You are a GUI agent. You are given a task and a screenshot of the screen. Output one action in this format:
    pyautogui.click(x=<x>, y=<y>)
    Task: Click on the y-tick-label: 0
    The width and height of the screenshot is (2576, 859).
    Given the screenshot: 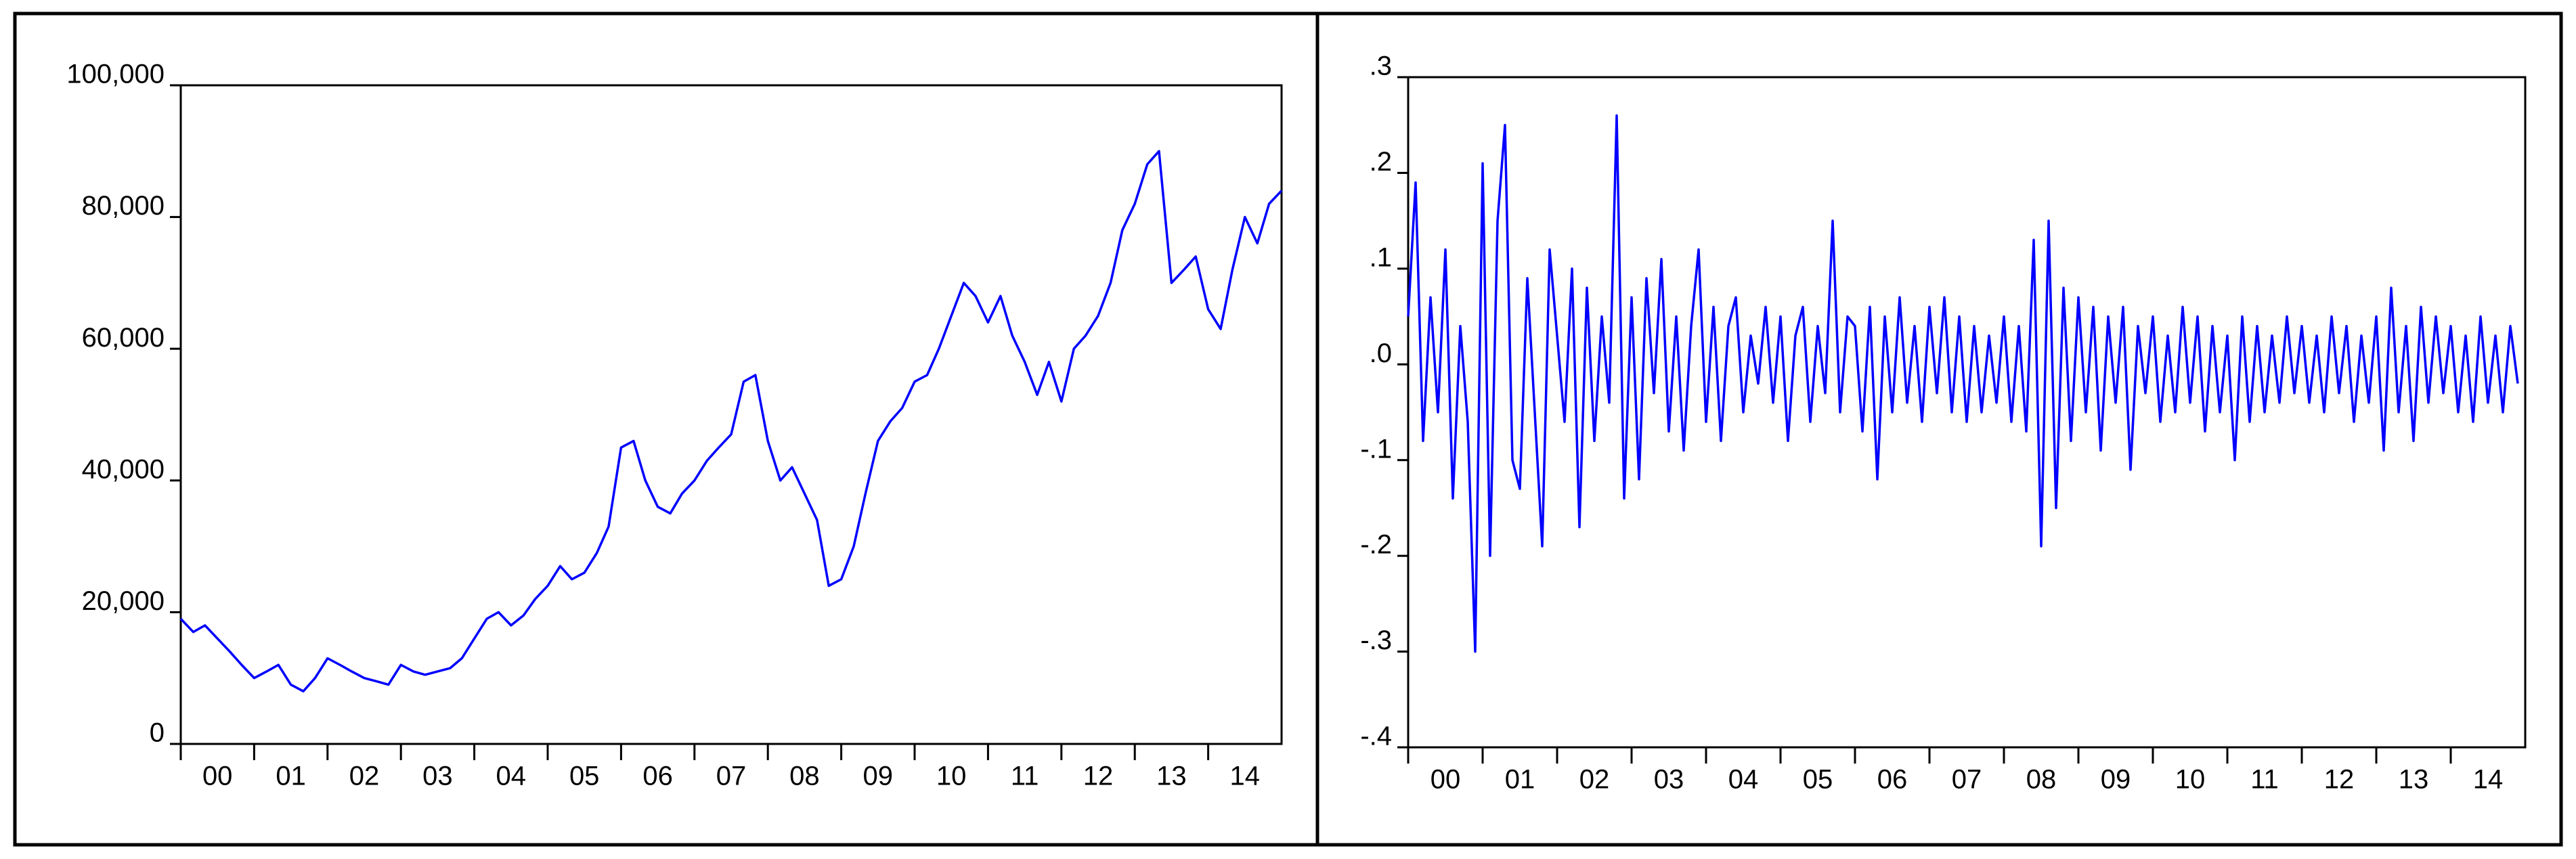 What is the action you would take?
    pyautogui.click(x=157, y=733)
    